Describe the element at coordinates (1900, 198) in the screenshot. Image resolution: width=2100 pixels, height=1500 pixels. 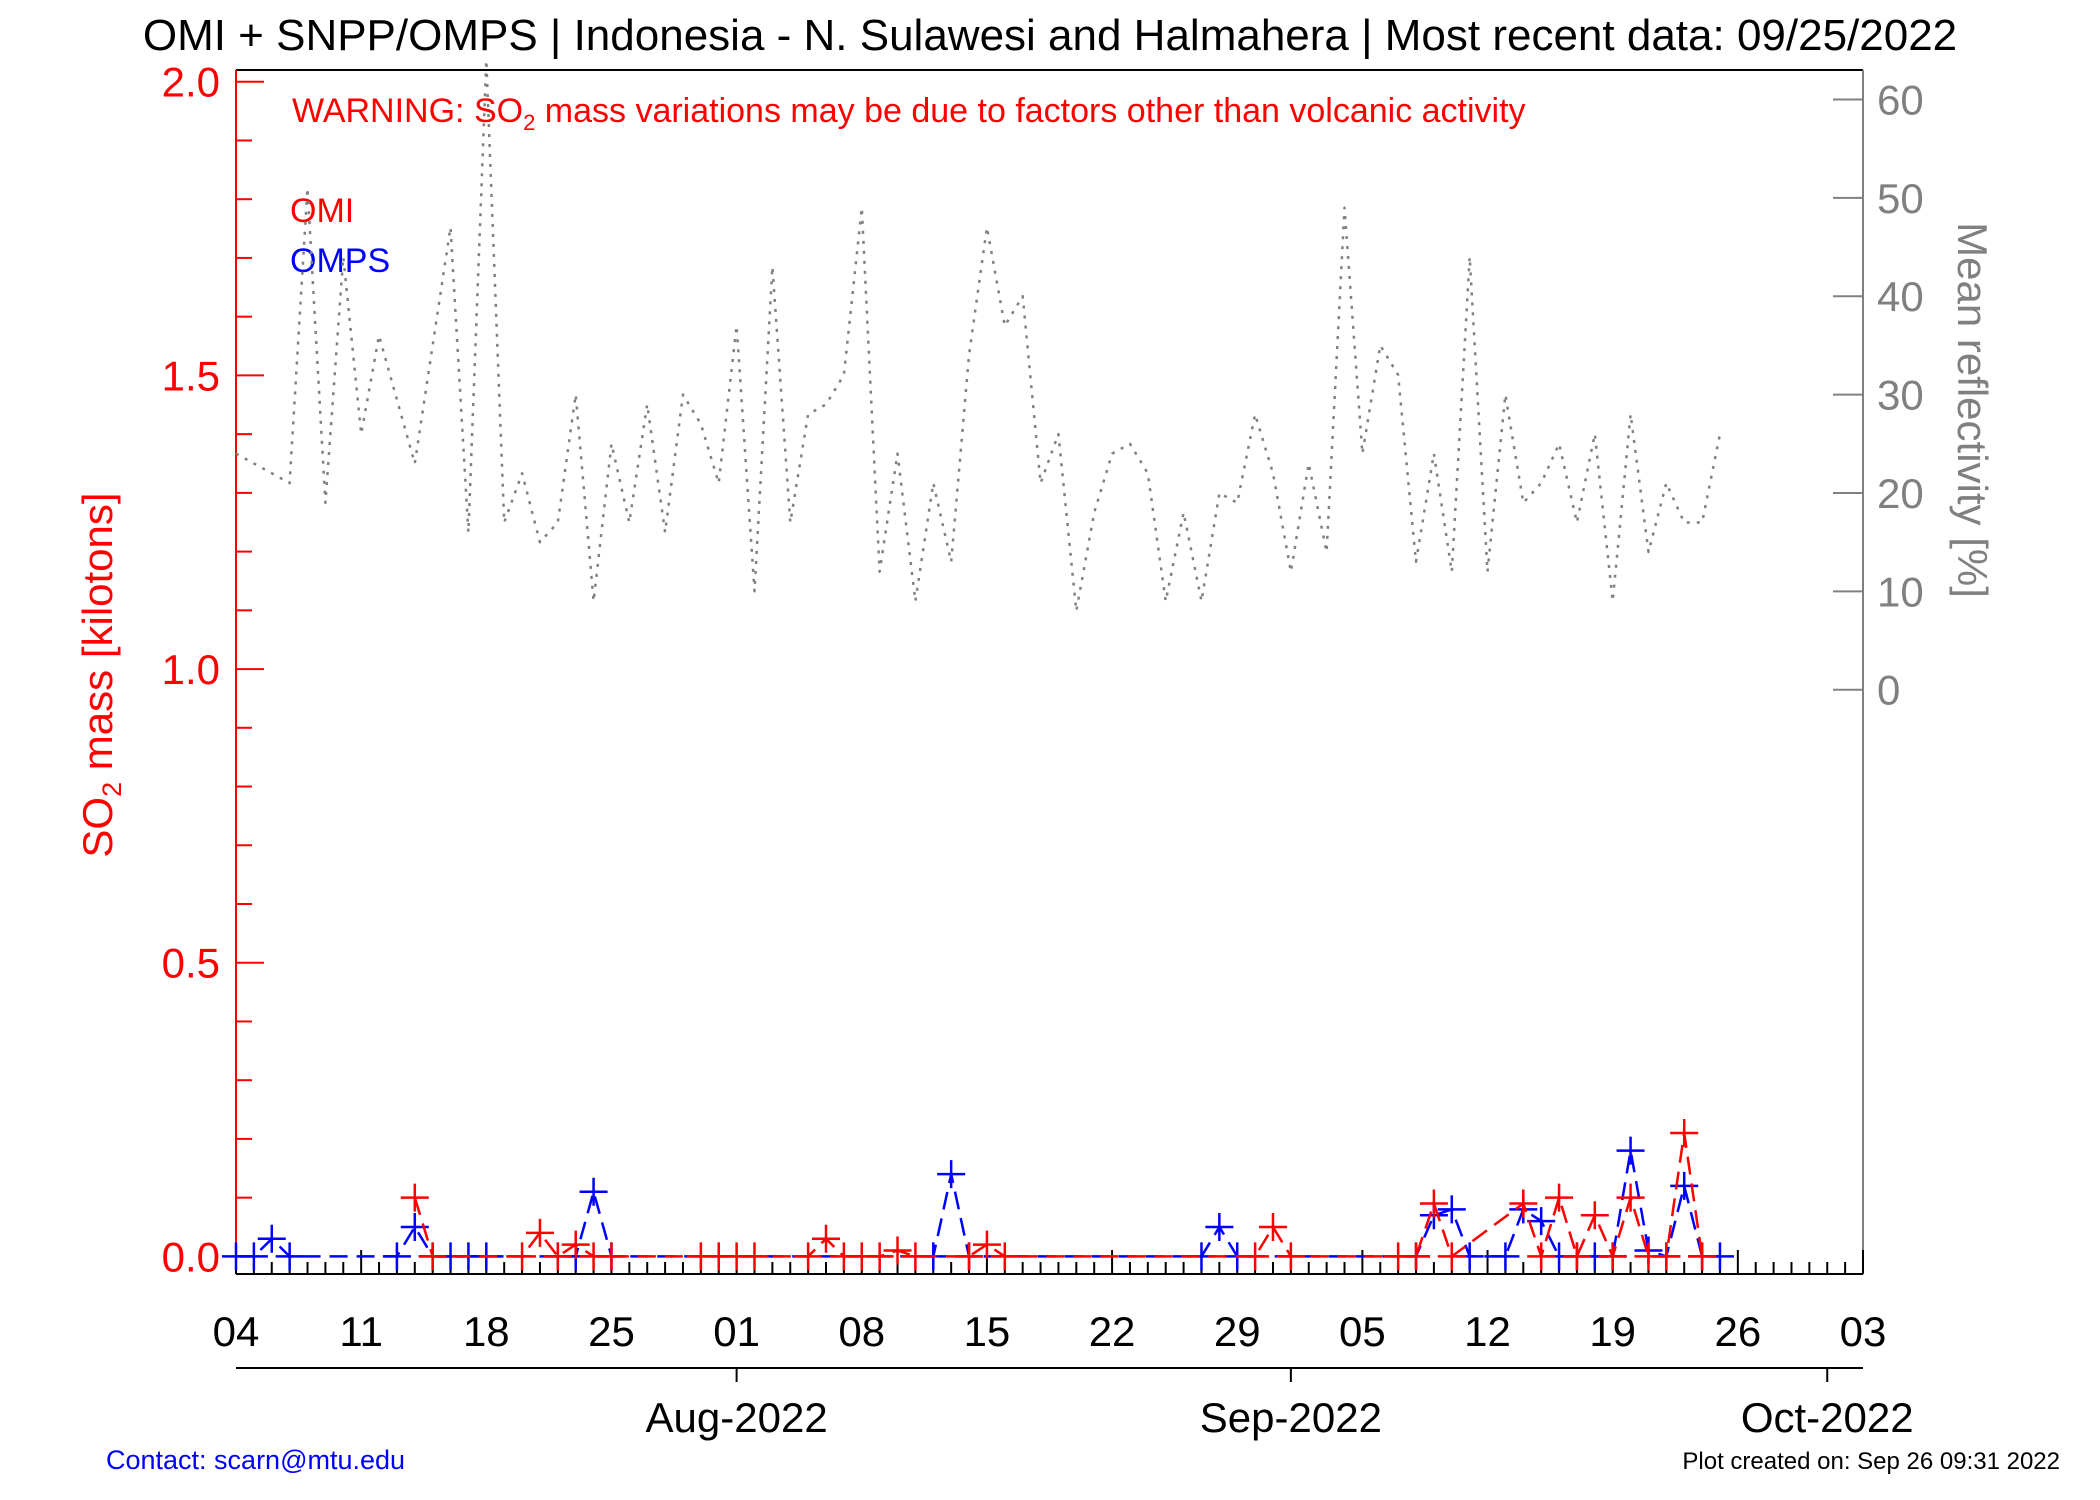
I see `right-tick-label: 50` at that location.